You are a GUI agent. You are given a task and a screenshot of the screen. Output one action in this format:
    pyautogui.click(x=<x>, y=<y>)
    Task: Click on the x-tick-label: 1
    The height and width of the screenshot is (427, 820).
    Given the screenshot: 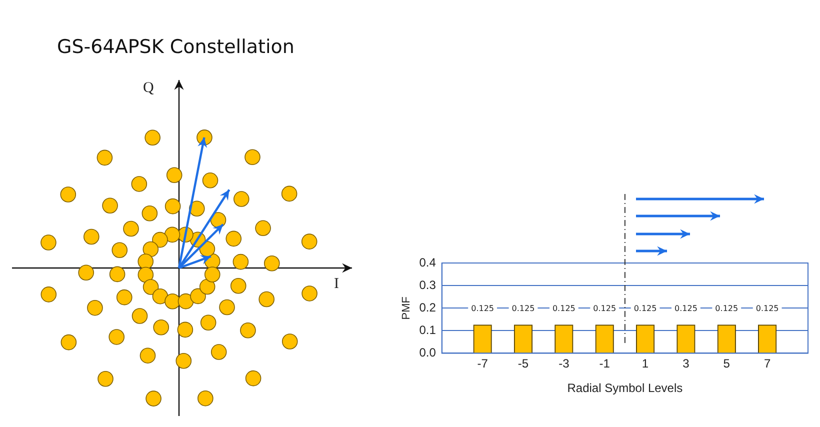 What is the action you would take?
    pyautogui.click(x=645, y=363)
    